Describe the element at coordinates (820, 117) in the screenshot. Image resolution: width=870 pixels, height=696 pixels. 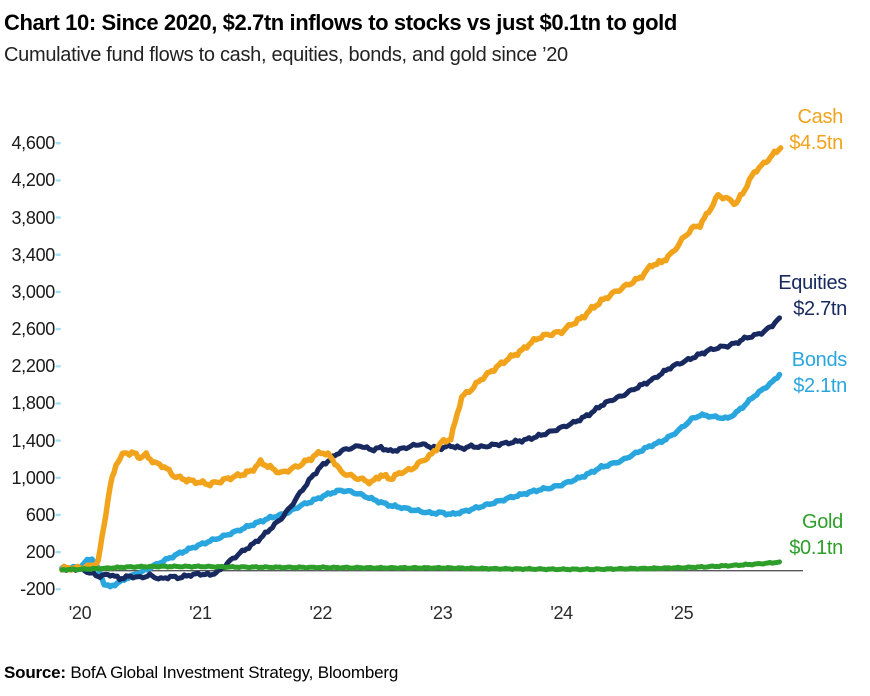
I see `series-label-name: Cash` at that location.